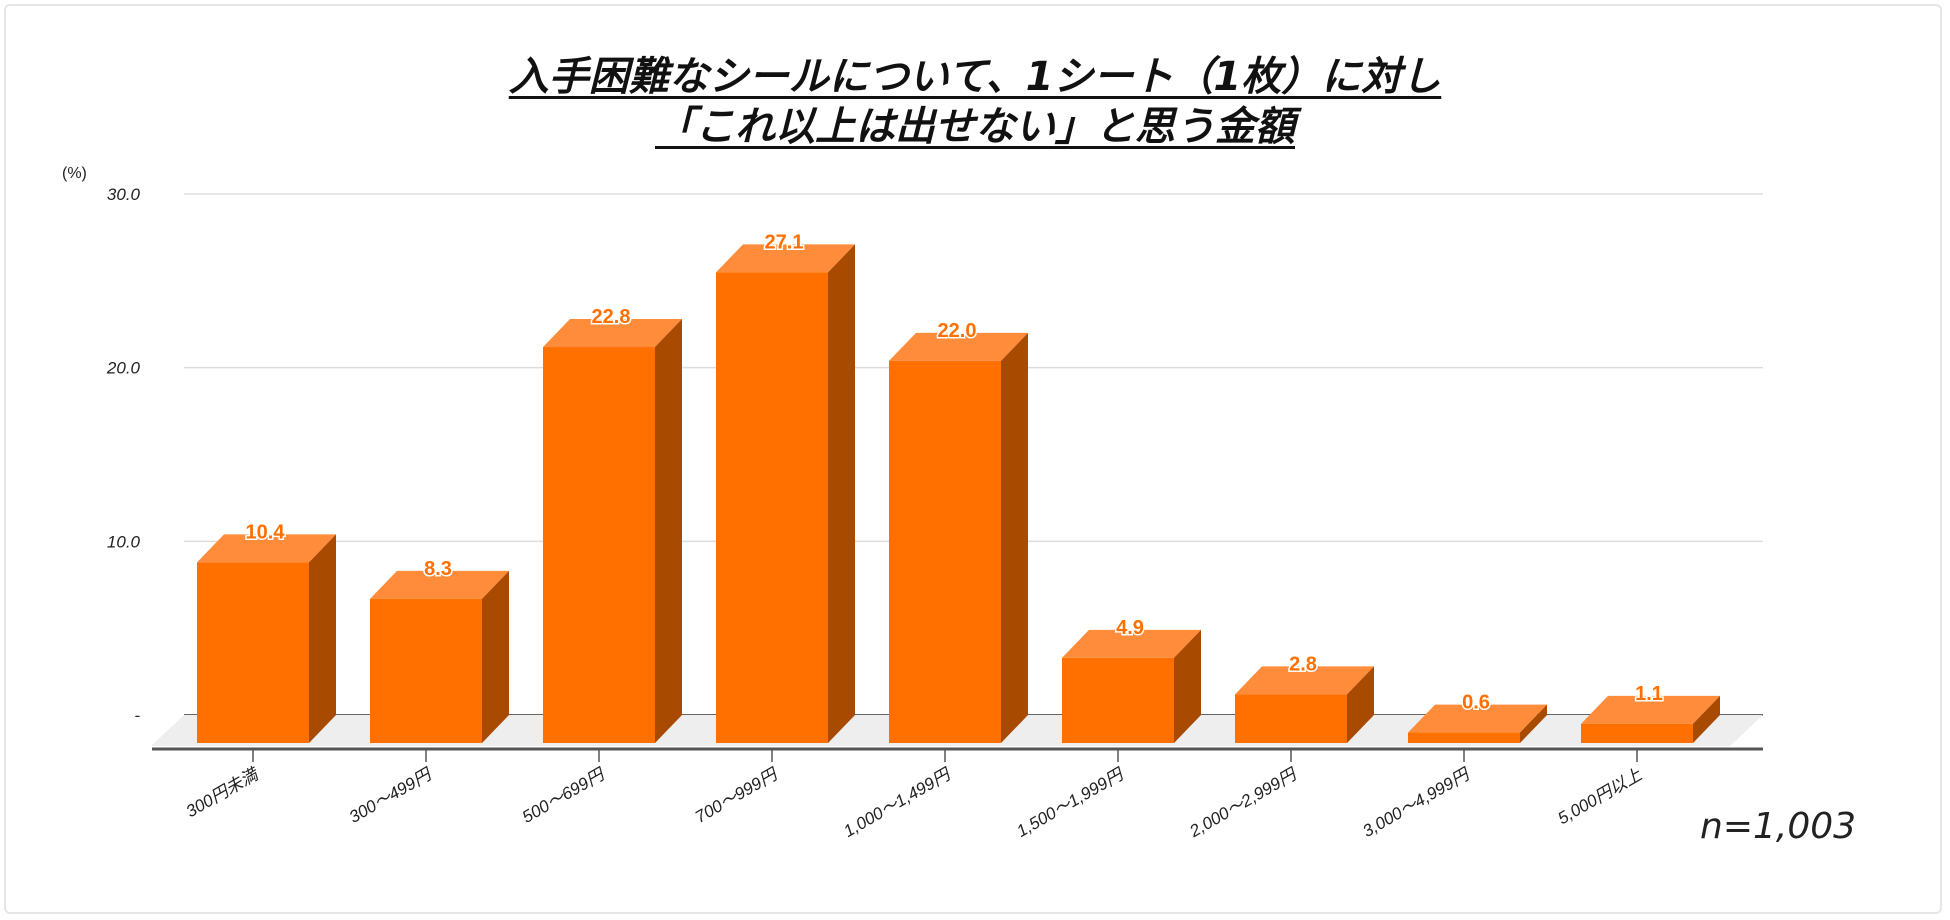 The width and height of the screenshot is (1950, 920). What do you see at coordinates (137, 715) in the screenshot?
I see `y-tick-label: -` at bounding box center [137, 715].